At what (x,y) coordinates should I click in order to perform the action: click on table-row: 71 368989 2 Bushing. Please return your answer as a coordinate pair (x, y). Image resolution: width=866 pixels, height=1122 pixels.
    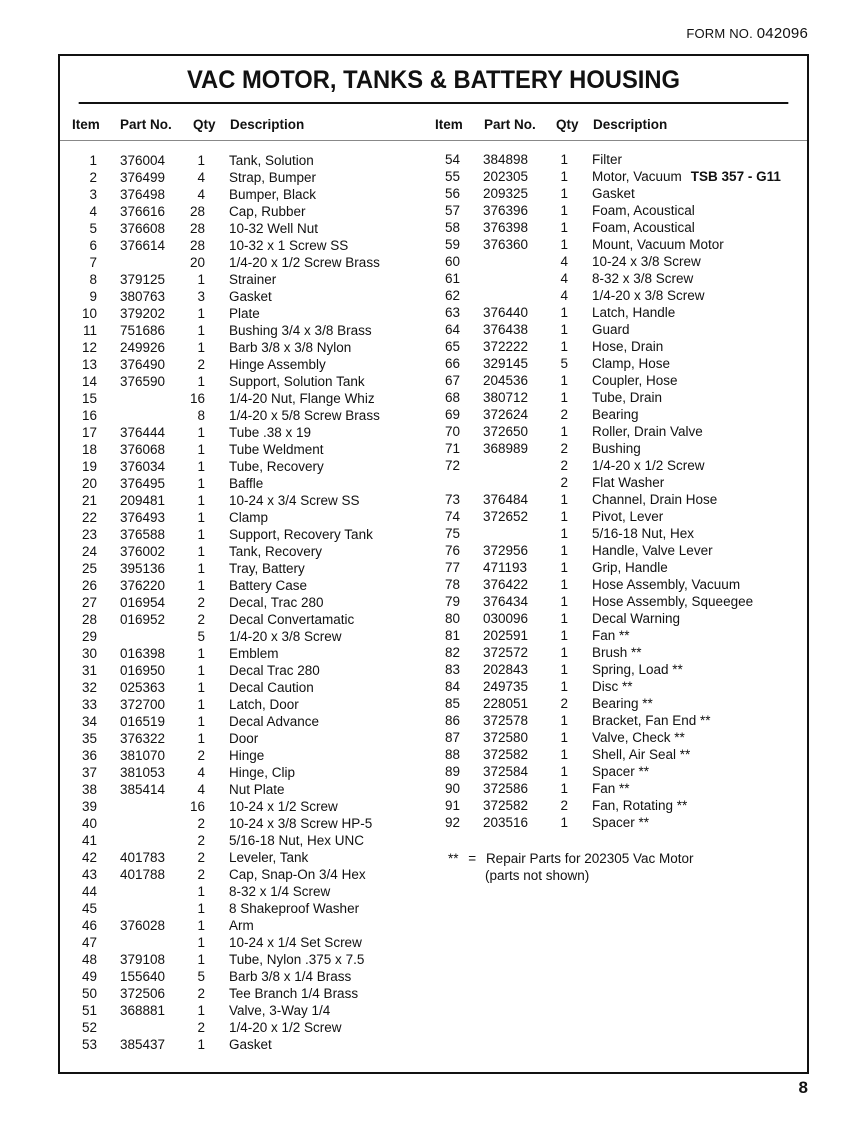
    Looking at the image, I should click on (430, 448).